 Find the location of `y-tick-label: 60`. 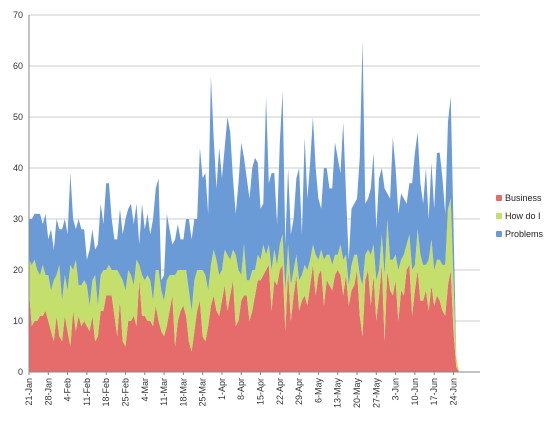

y-tick-label: 60 is located at coordinates (18, 66).